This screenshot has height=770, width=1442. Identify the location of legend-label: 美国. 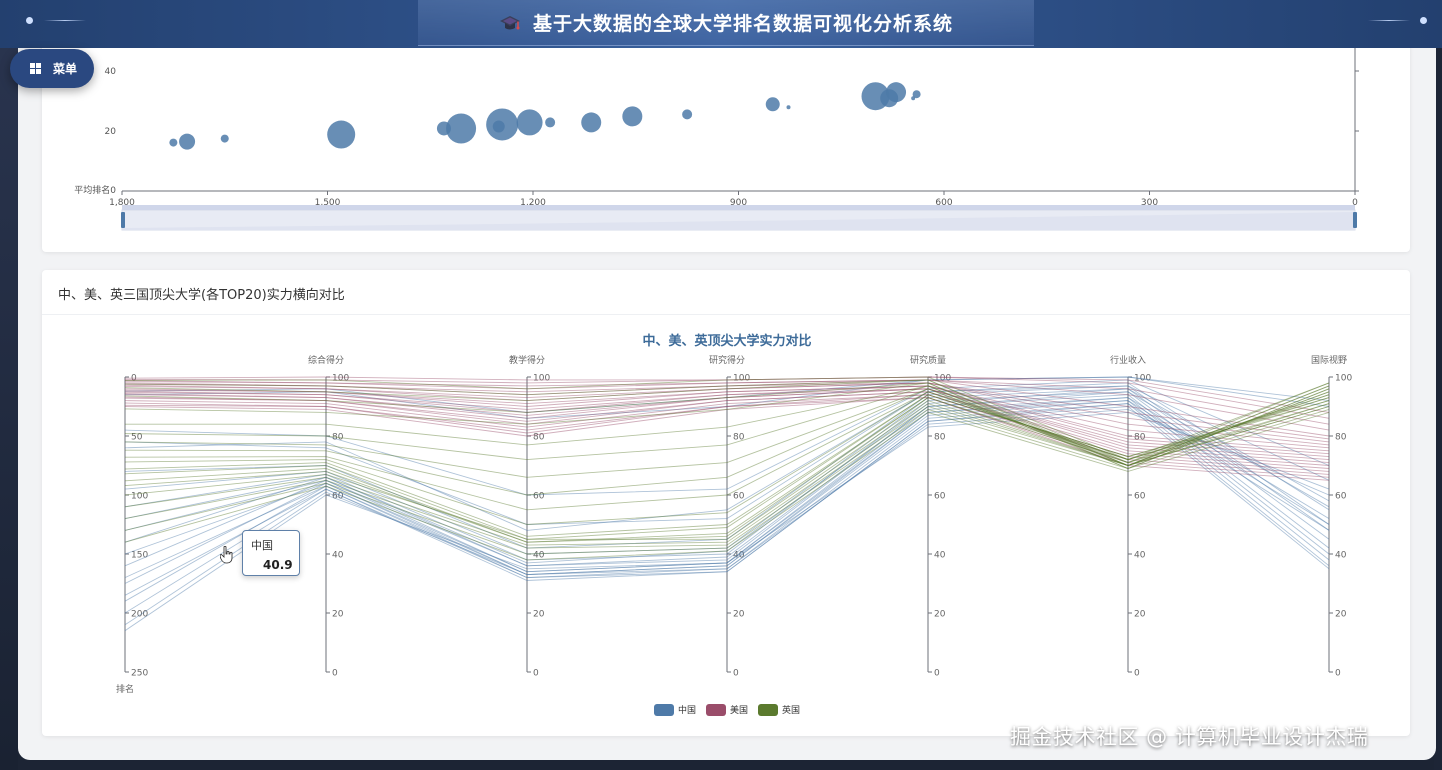
(739, 711).